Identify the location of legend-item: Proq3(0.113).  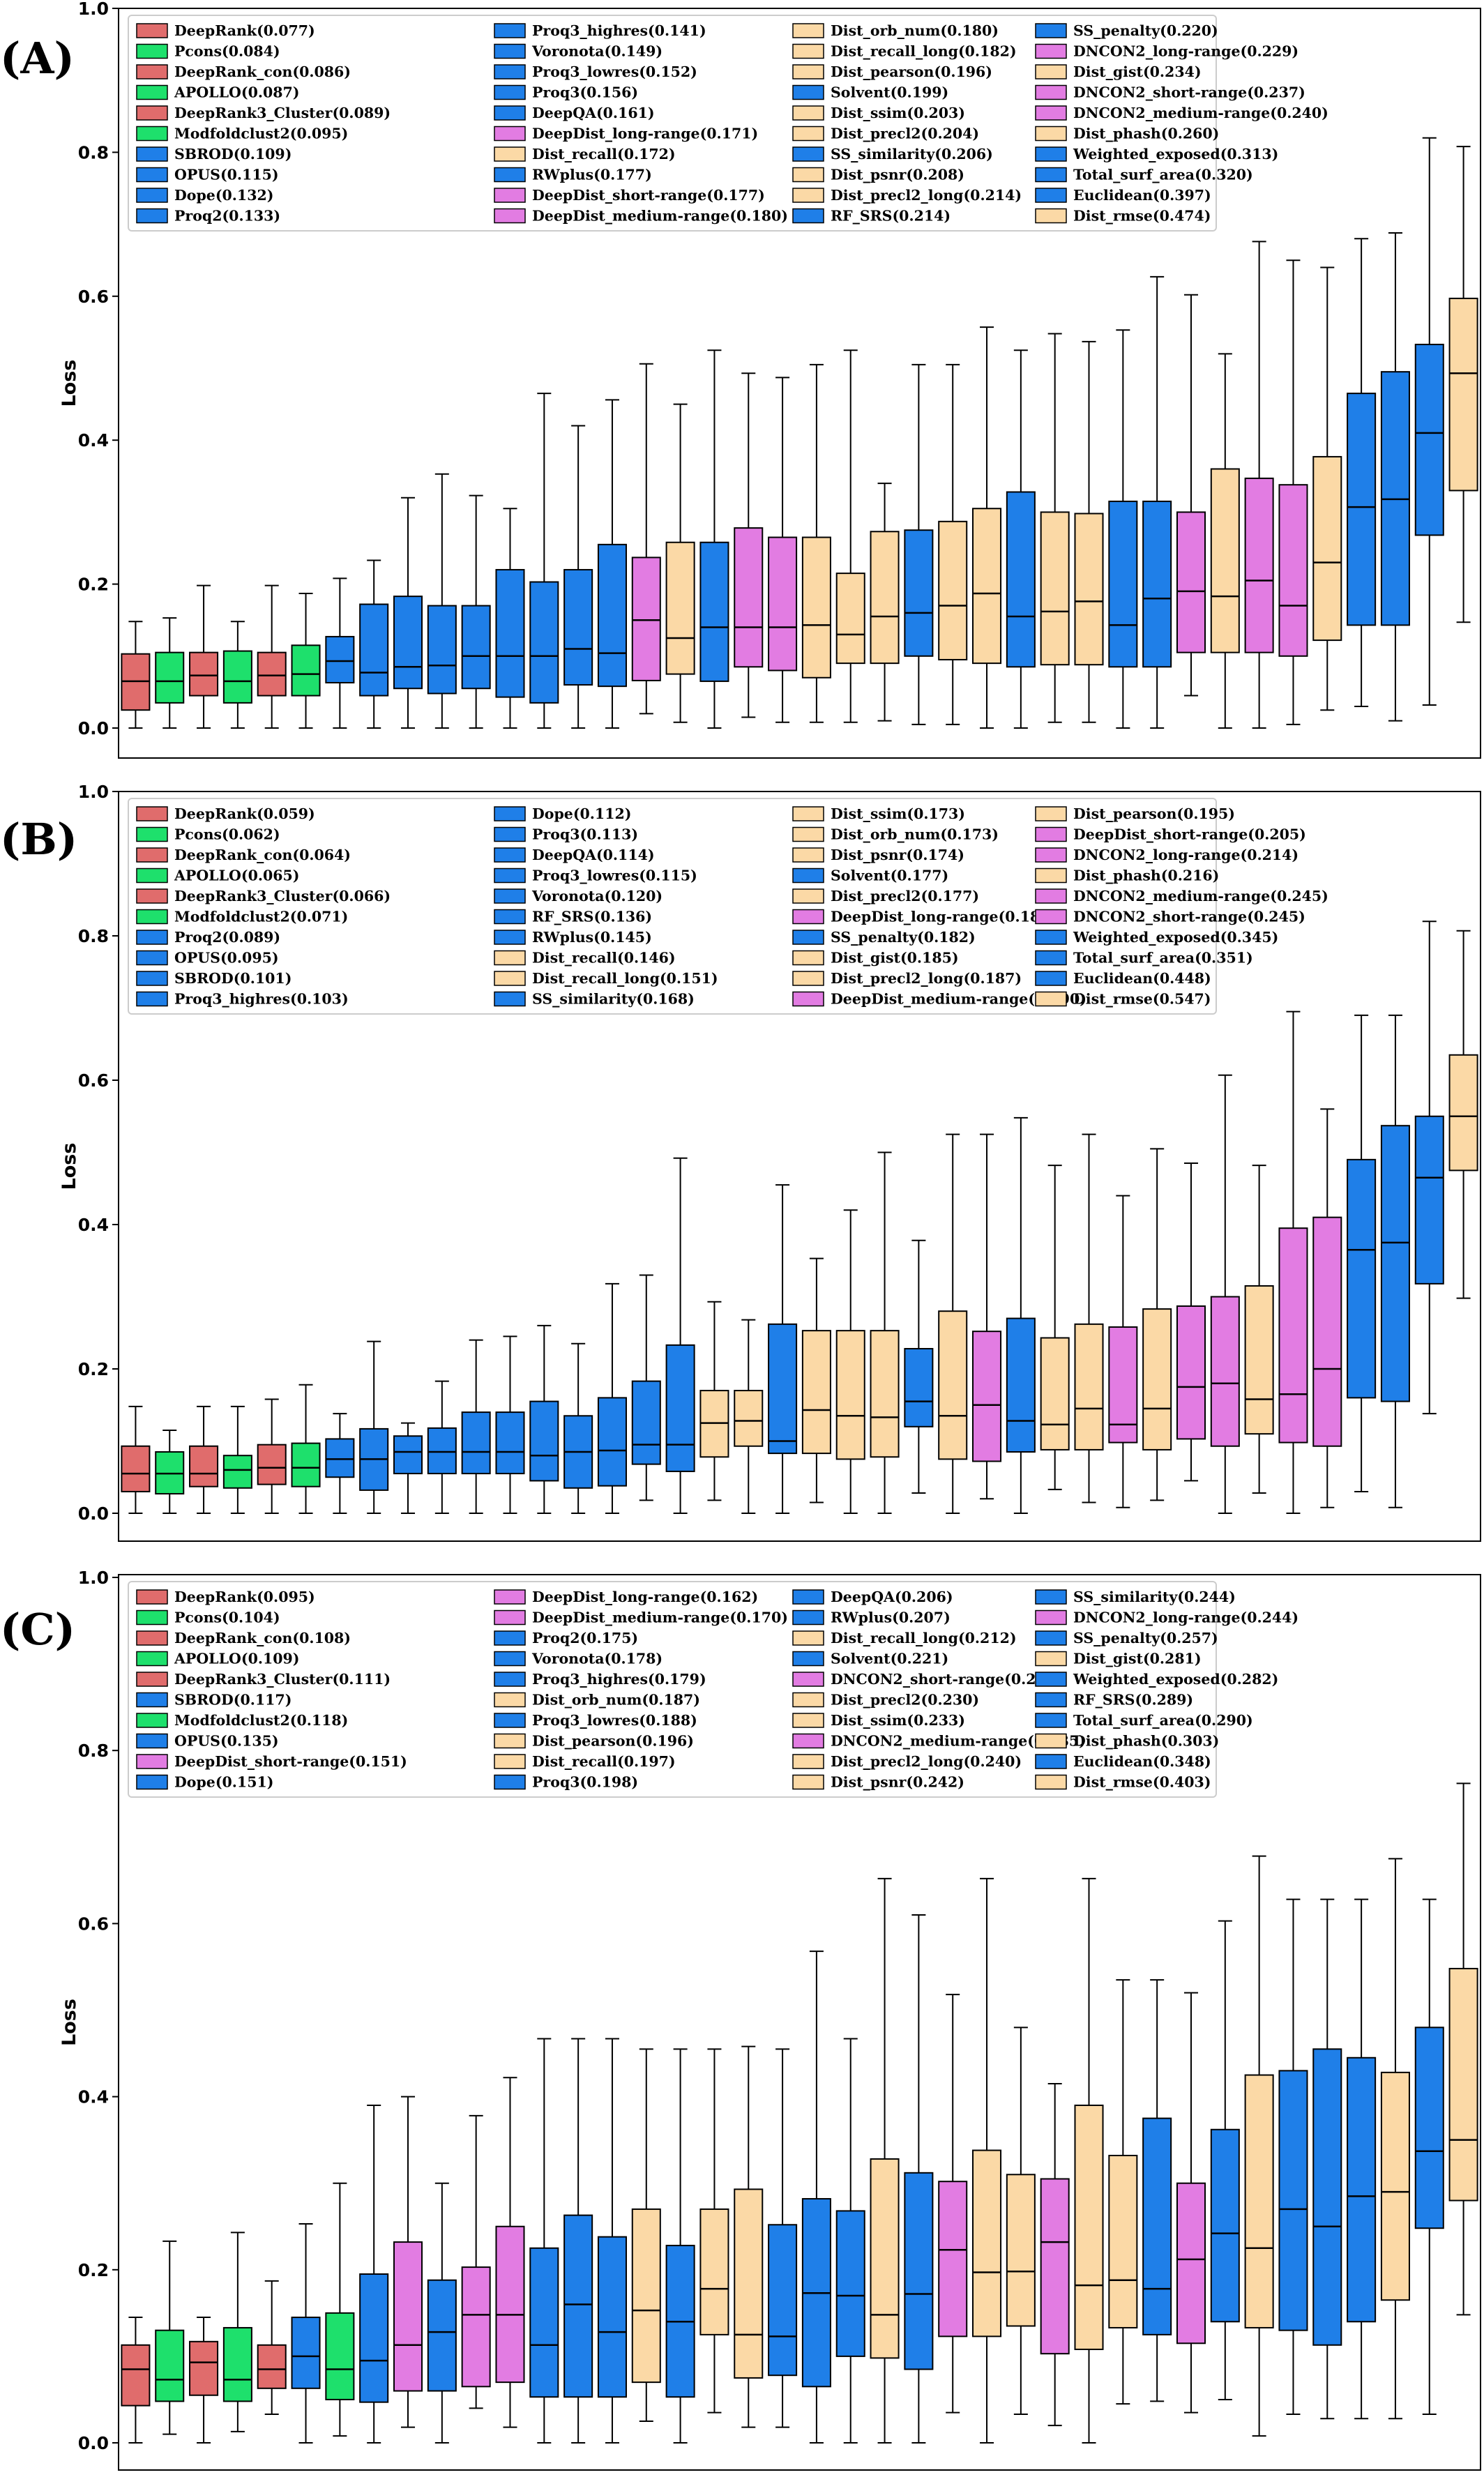
(566, 834).